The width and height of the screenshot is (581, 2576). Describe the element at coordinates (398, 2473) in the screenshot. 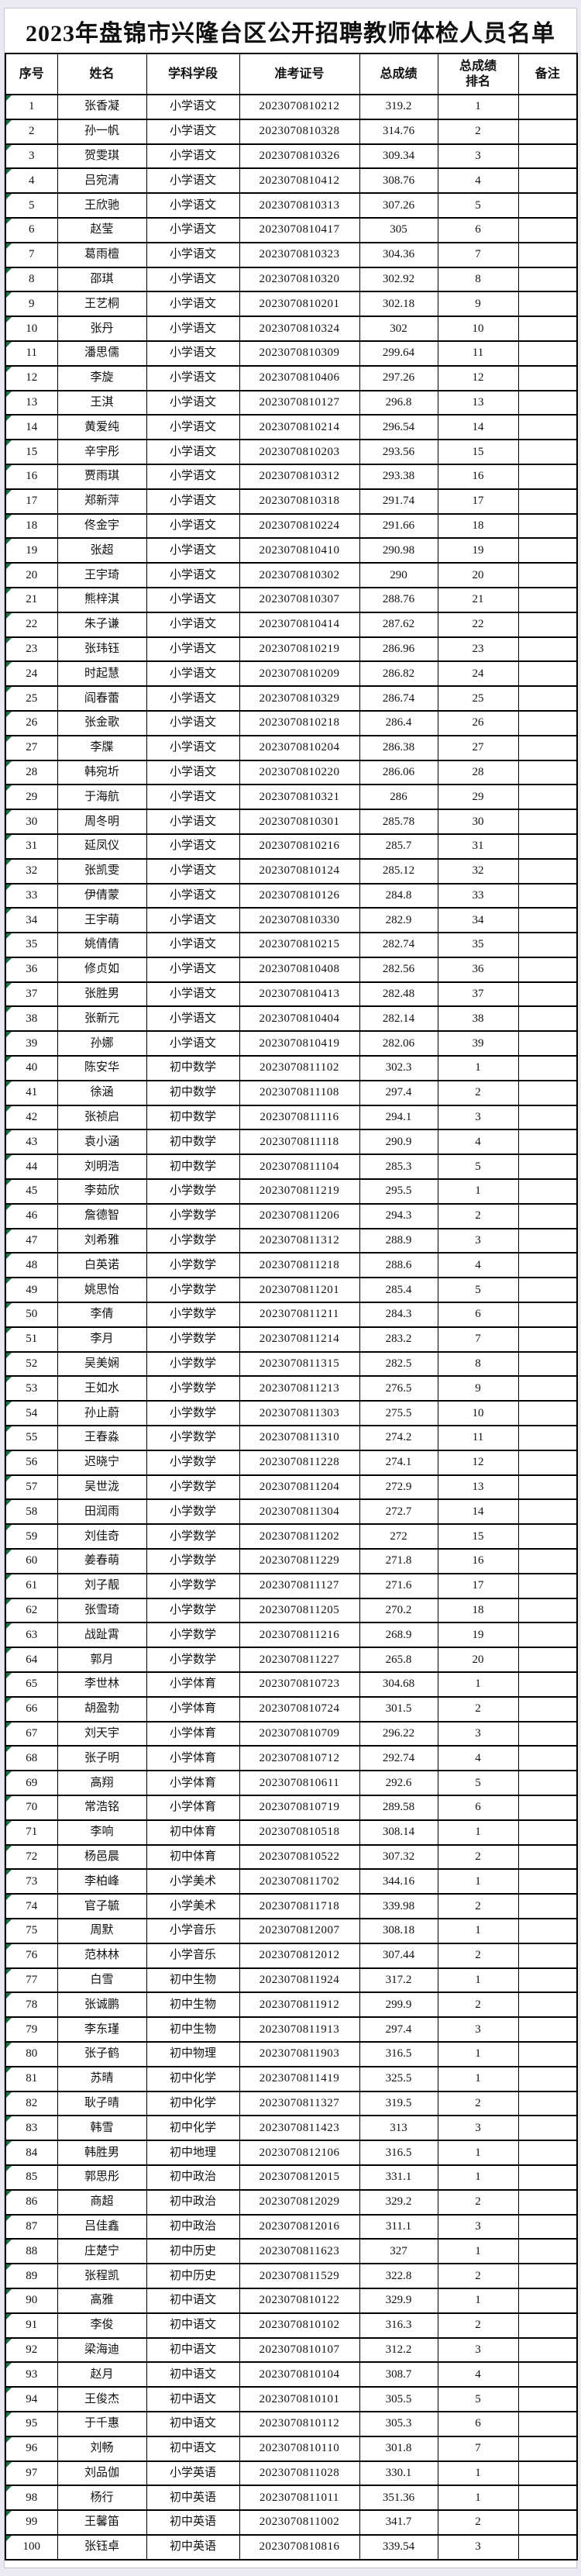

I see `score-cell: 330.1` at that location.